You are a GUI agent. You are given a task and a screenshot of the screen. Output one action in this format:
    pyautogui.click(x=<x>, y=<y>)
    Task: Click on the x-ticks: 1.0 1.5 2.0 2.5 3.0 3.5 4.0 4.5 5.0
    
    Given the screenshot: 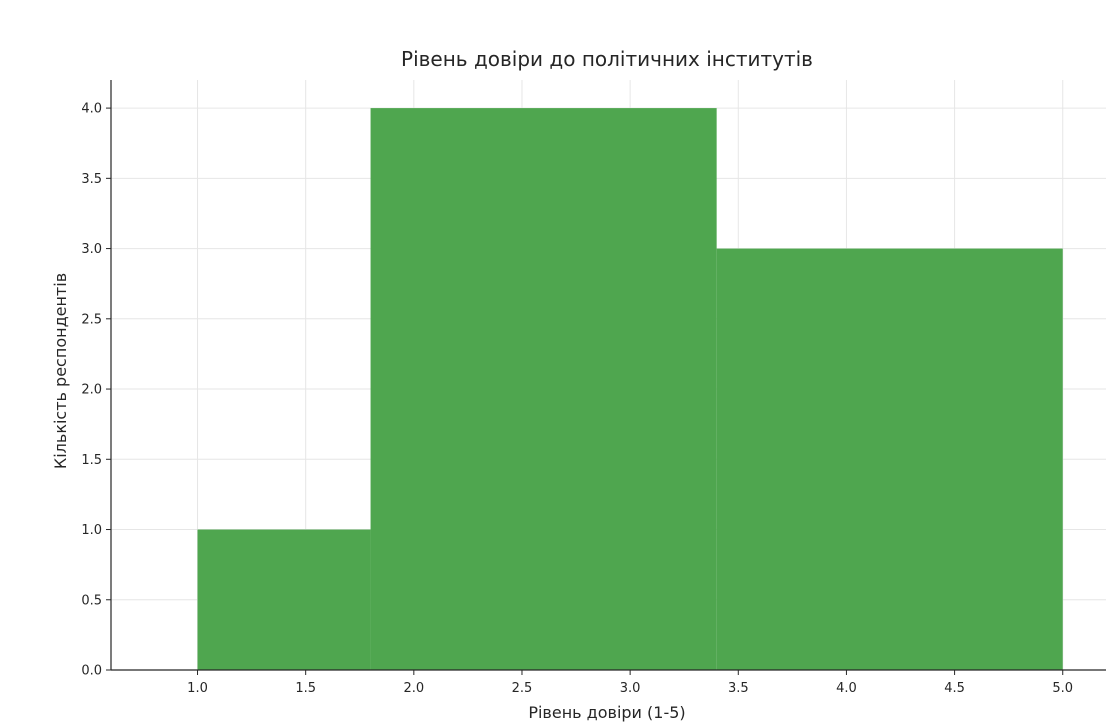 What is the action you would take?
    pyautogui.click(x=630, y=683)
    